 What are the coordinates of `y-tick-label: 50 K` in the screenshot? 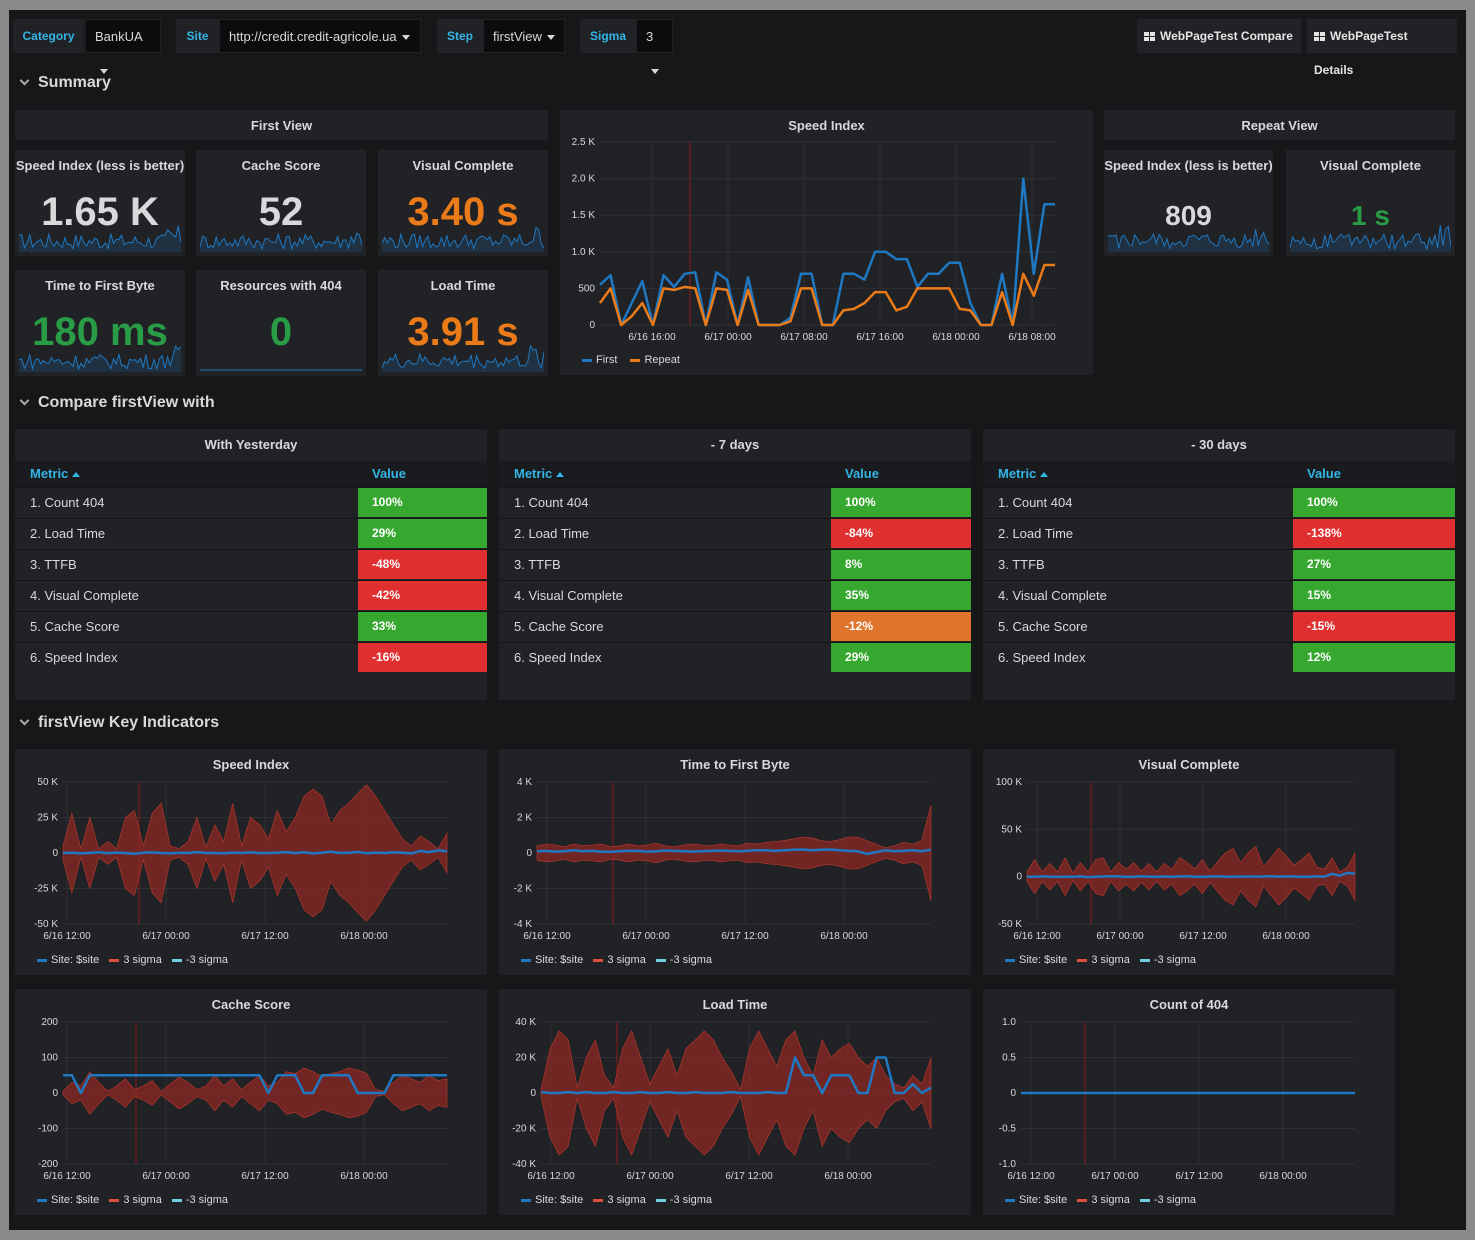 It's located at (47, 782).